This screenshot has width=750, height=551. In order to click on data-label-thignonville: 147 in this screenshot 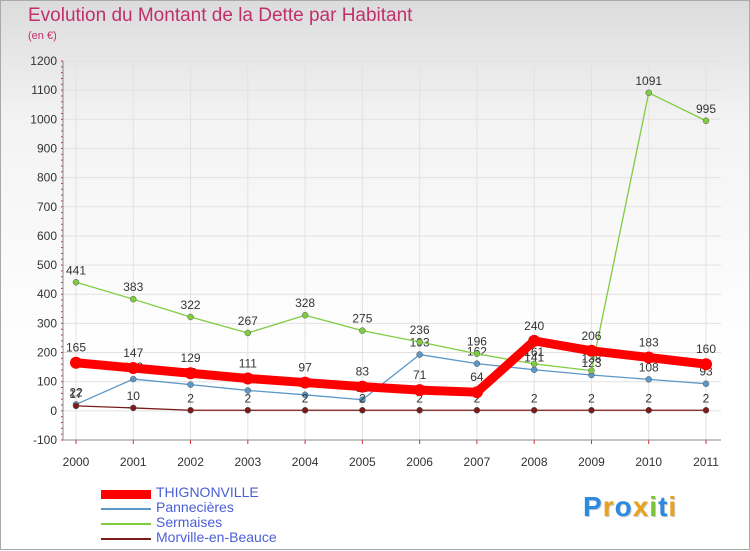, I will do `click(133, 353)`.